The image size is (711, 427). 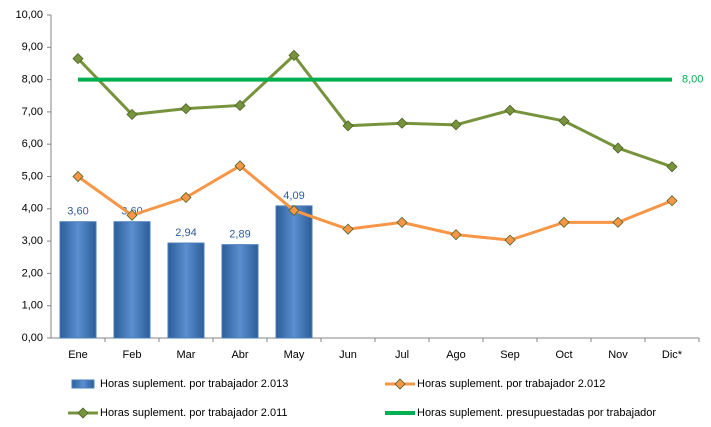 I want to click on legend-swatch, so click(x=83, y=384).